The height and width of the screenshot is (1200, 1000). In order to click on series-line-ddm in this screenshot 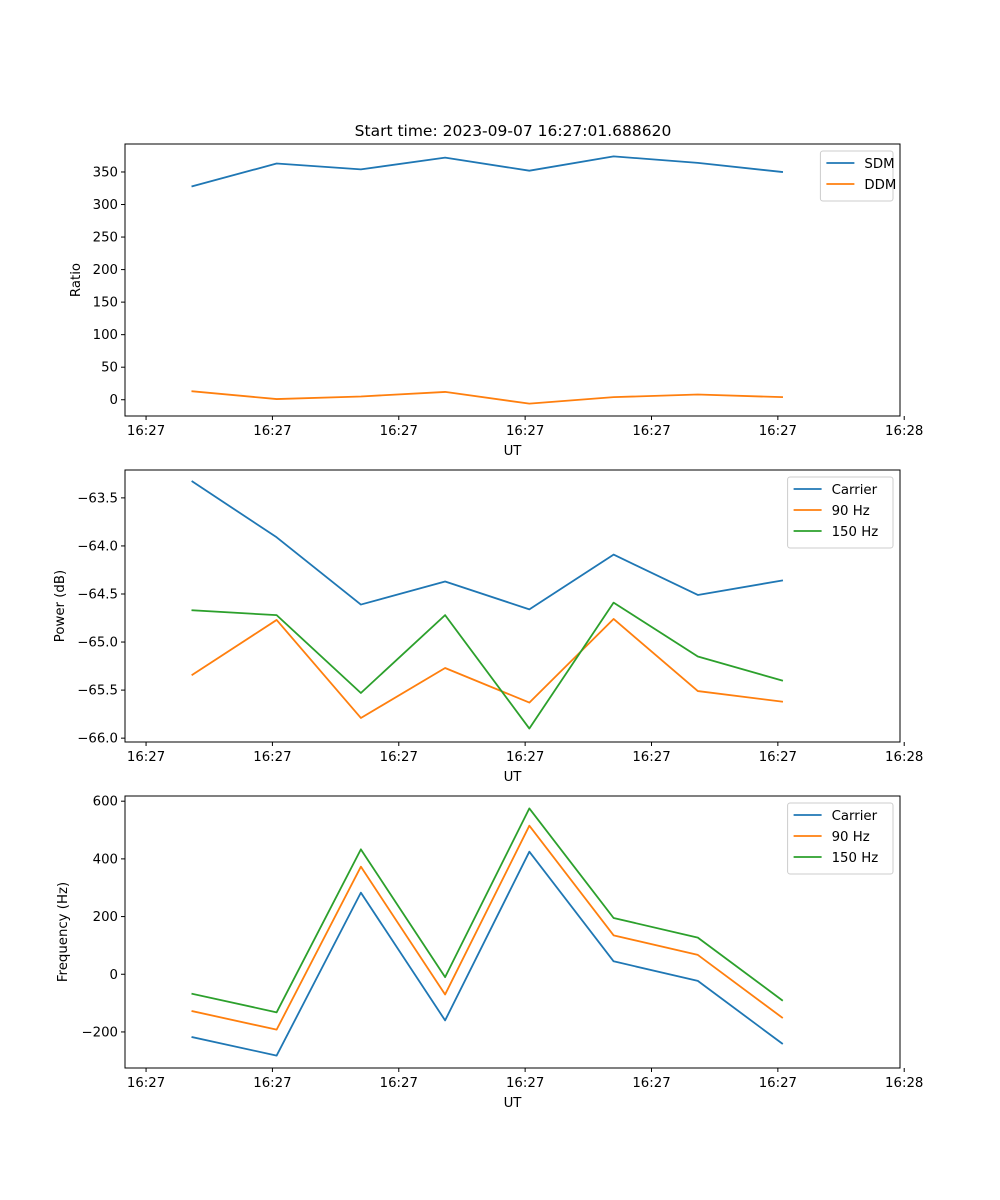, I will do `click(487, 397)`.